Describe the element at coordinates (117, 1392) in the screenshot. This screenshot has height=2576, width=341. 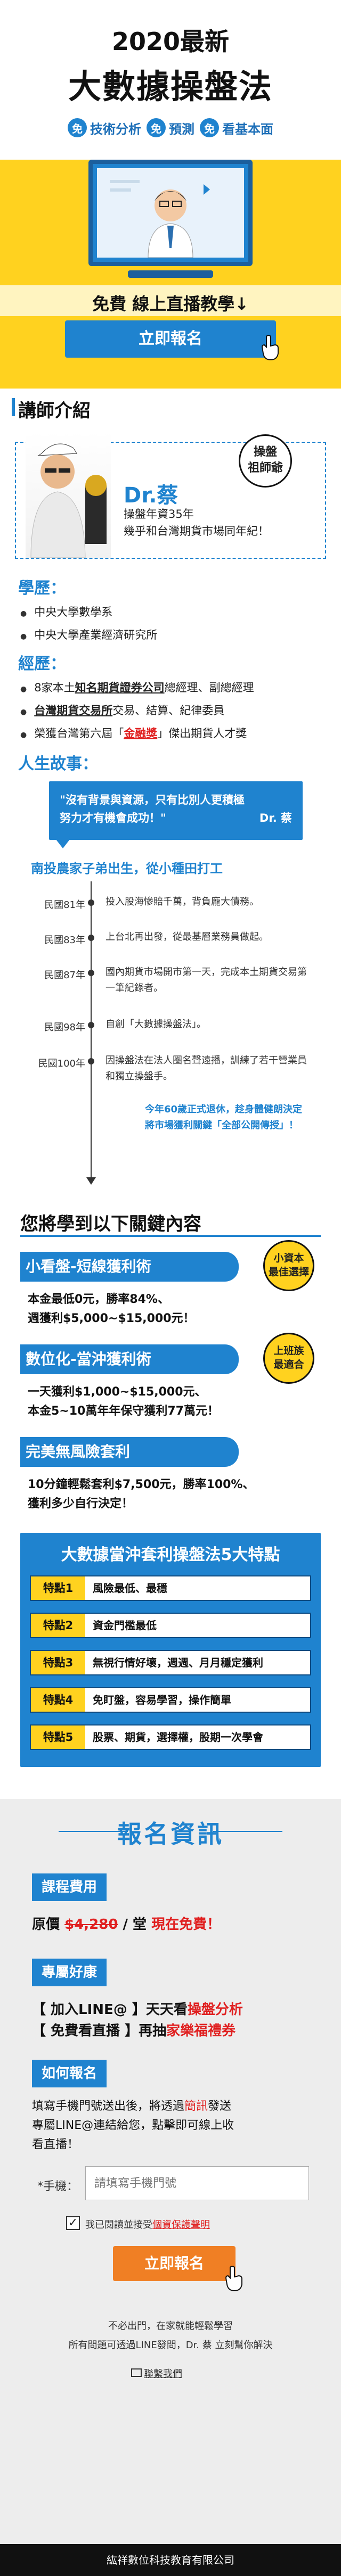
I see `learn-line: 一天獲利$1,000~$15,000元、` at that location.